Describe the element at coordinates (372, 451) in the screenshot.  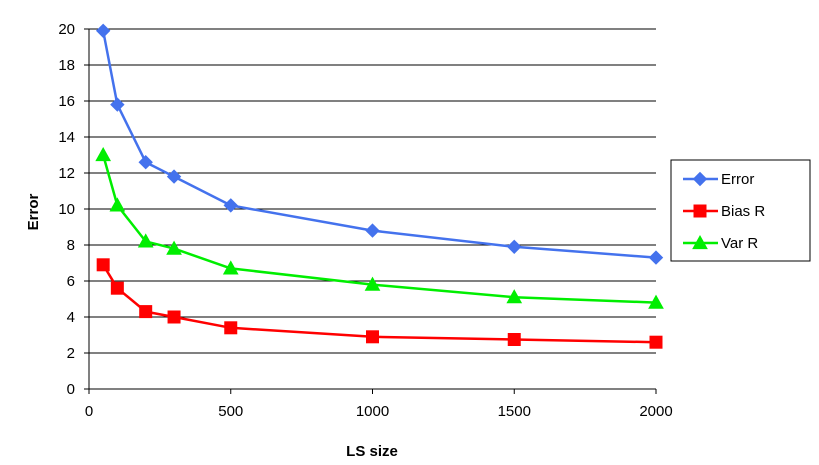
I see `x-axis-title: LS size` at that location.